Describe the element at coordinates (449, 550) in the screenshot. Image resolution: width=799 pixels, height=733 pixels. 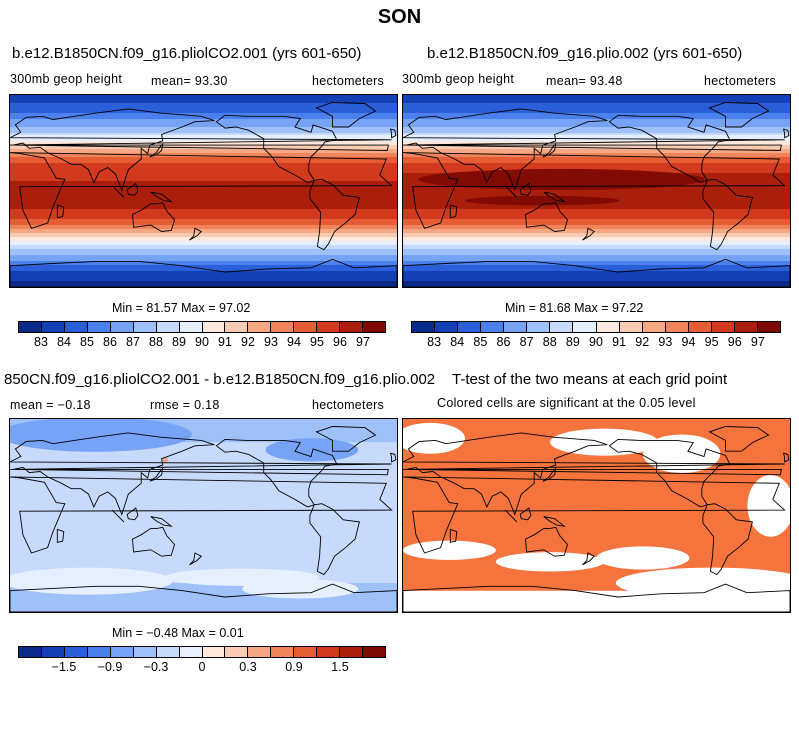
I see `bottom-right-map-insignificant-area` at that location.